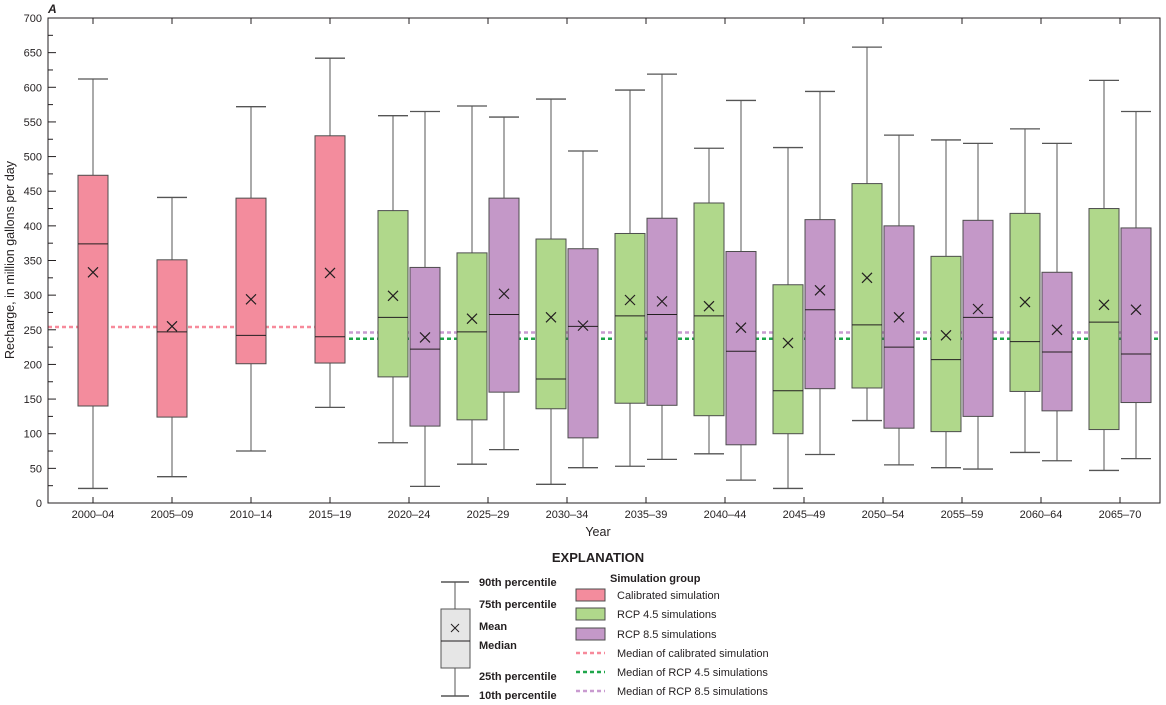  What do you see at coordinates (518, 695) in the screenshot?
I see `key-p10-label: 10th percentile` at bounding box center [518, 695].